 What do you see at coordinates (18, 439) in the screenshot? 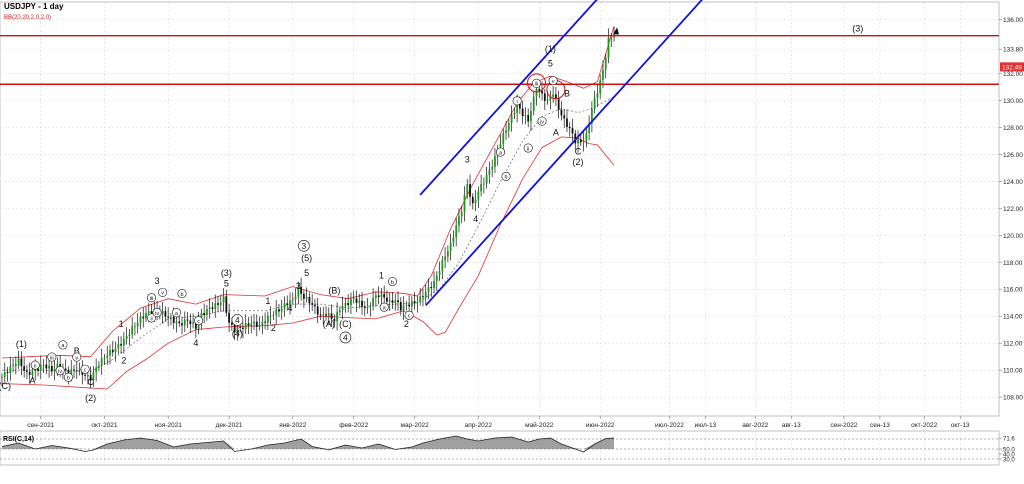
I see `rsi-title: RSI(C,14)` at bounding box center [18, 439].